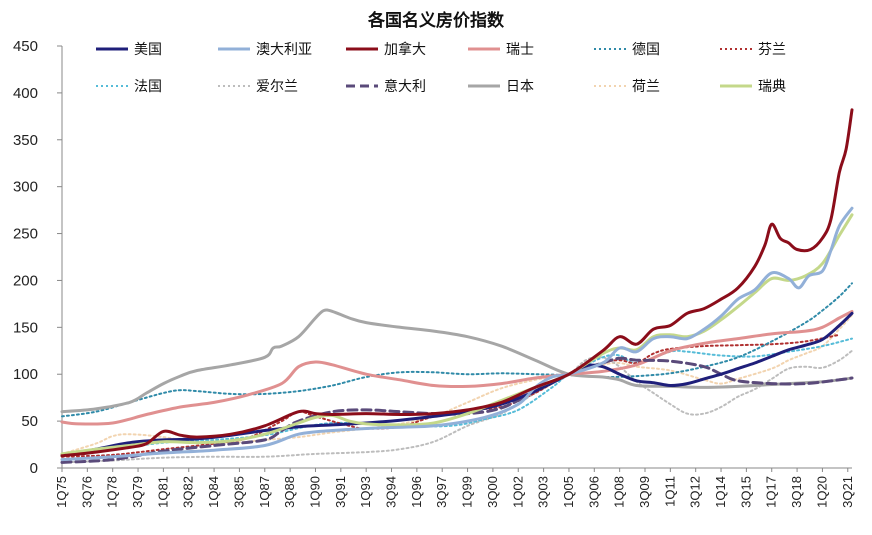 The height and width of the screenshot is (535, 872). What do you see at coordinates (796, 492) in the screenshot?
I see `x-tick-label: 3Q18` at bounding box center [796, 492].